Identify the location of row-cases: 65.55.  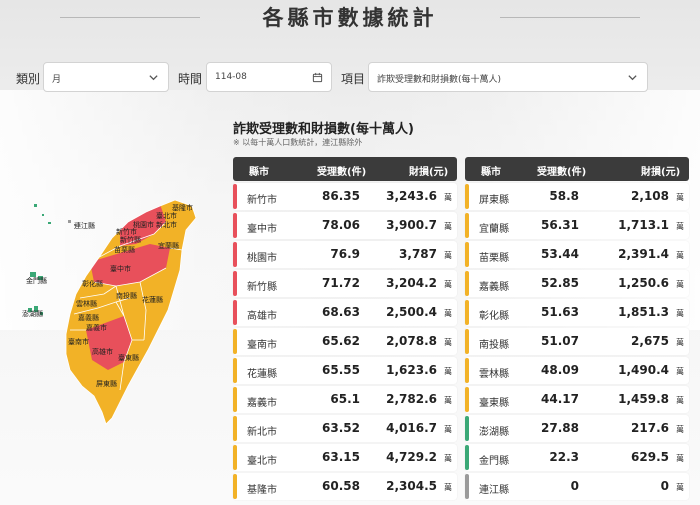
(341, 370).